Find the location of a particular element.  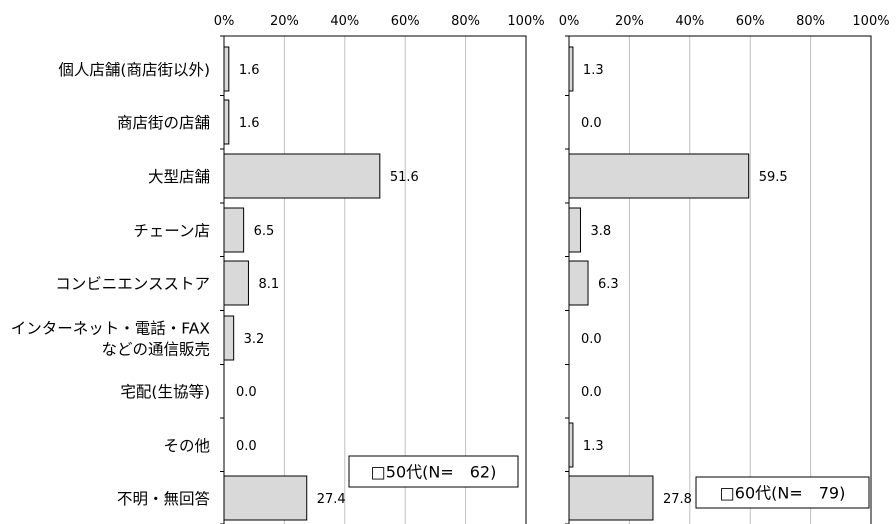

category-label: その他 is located at coordinates (186, 446).